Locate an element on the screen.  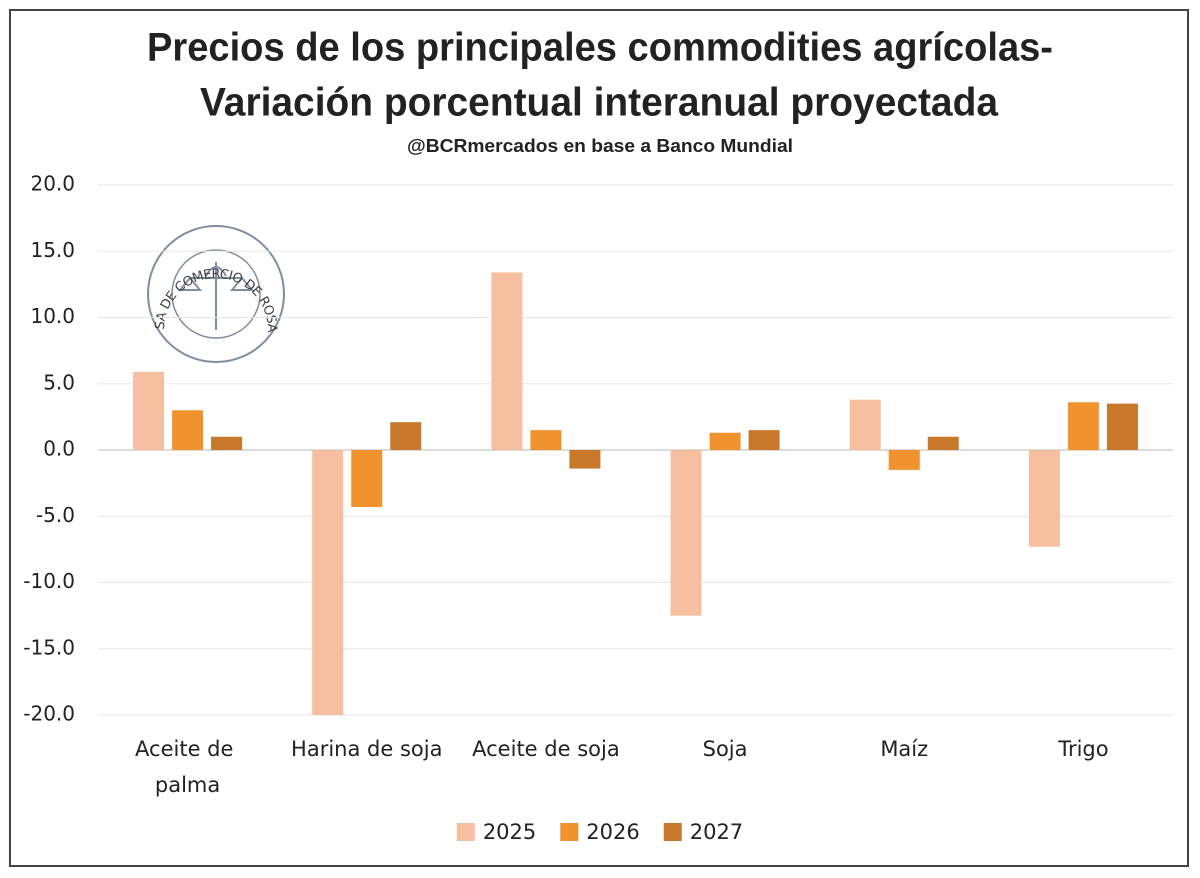
y-tick-label: 5.0 is located at coordinates (59, 382).